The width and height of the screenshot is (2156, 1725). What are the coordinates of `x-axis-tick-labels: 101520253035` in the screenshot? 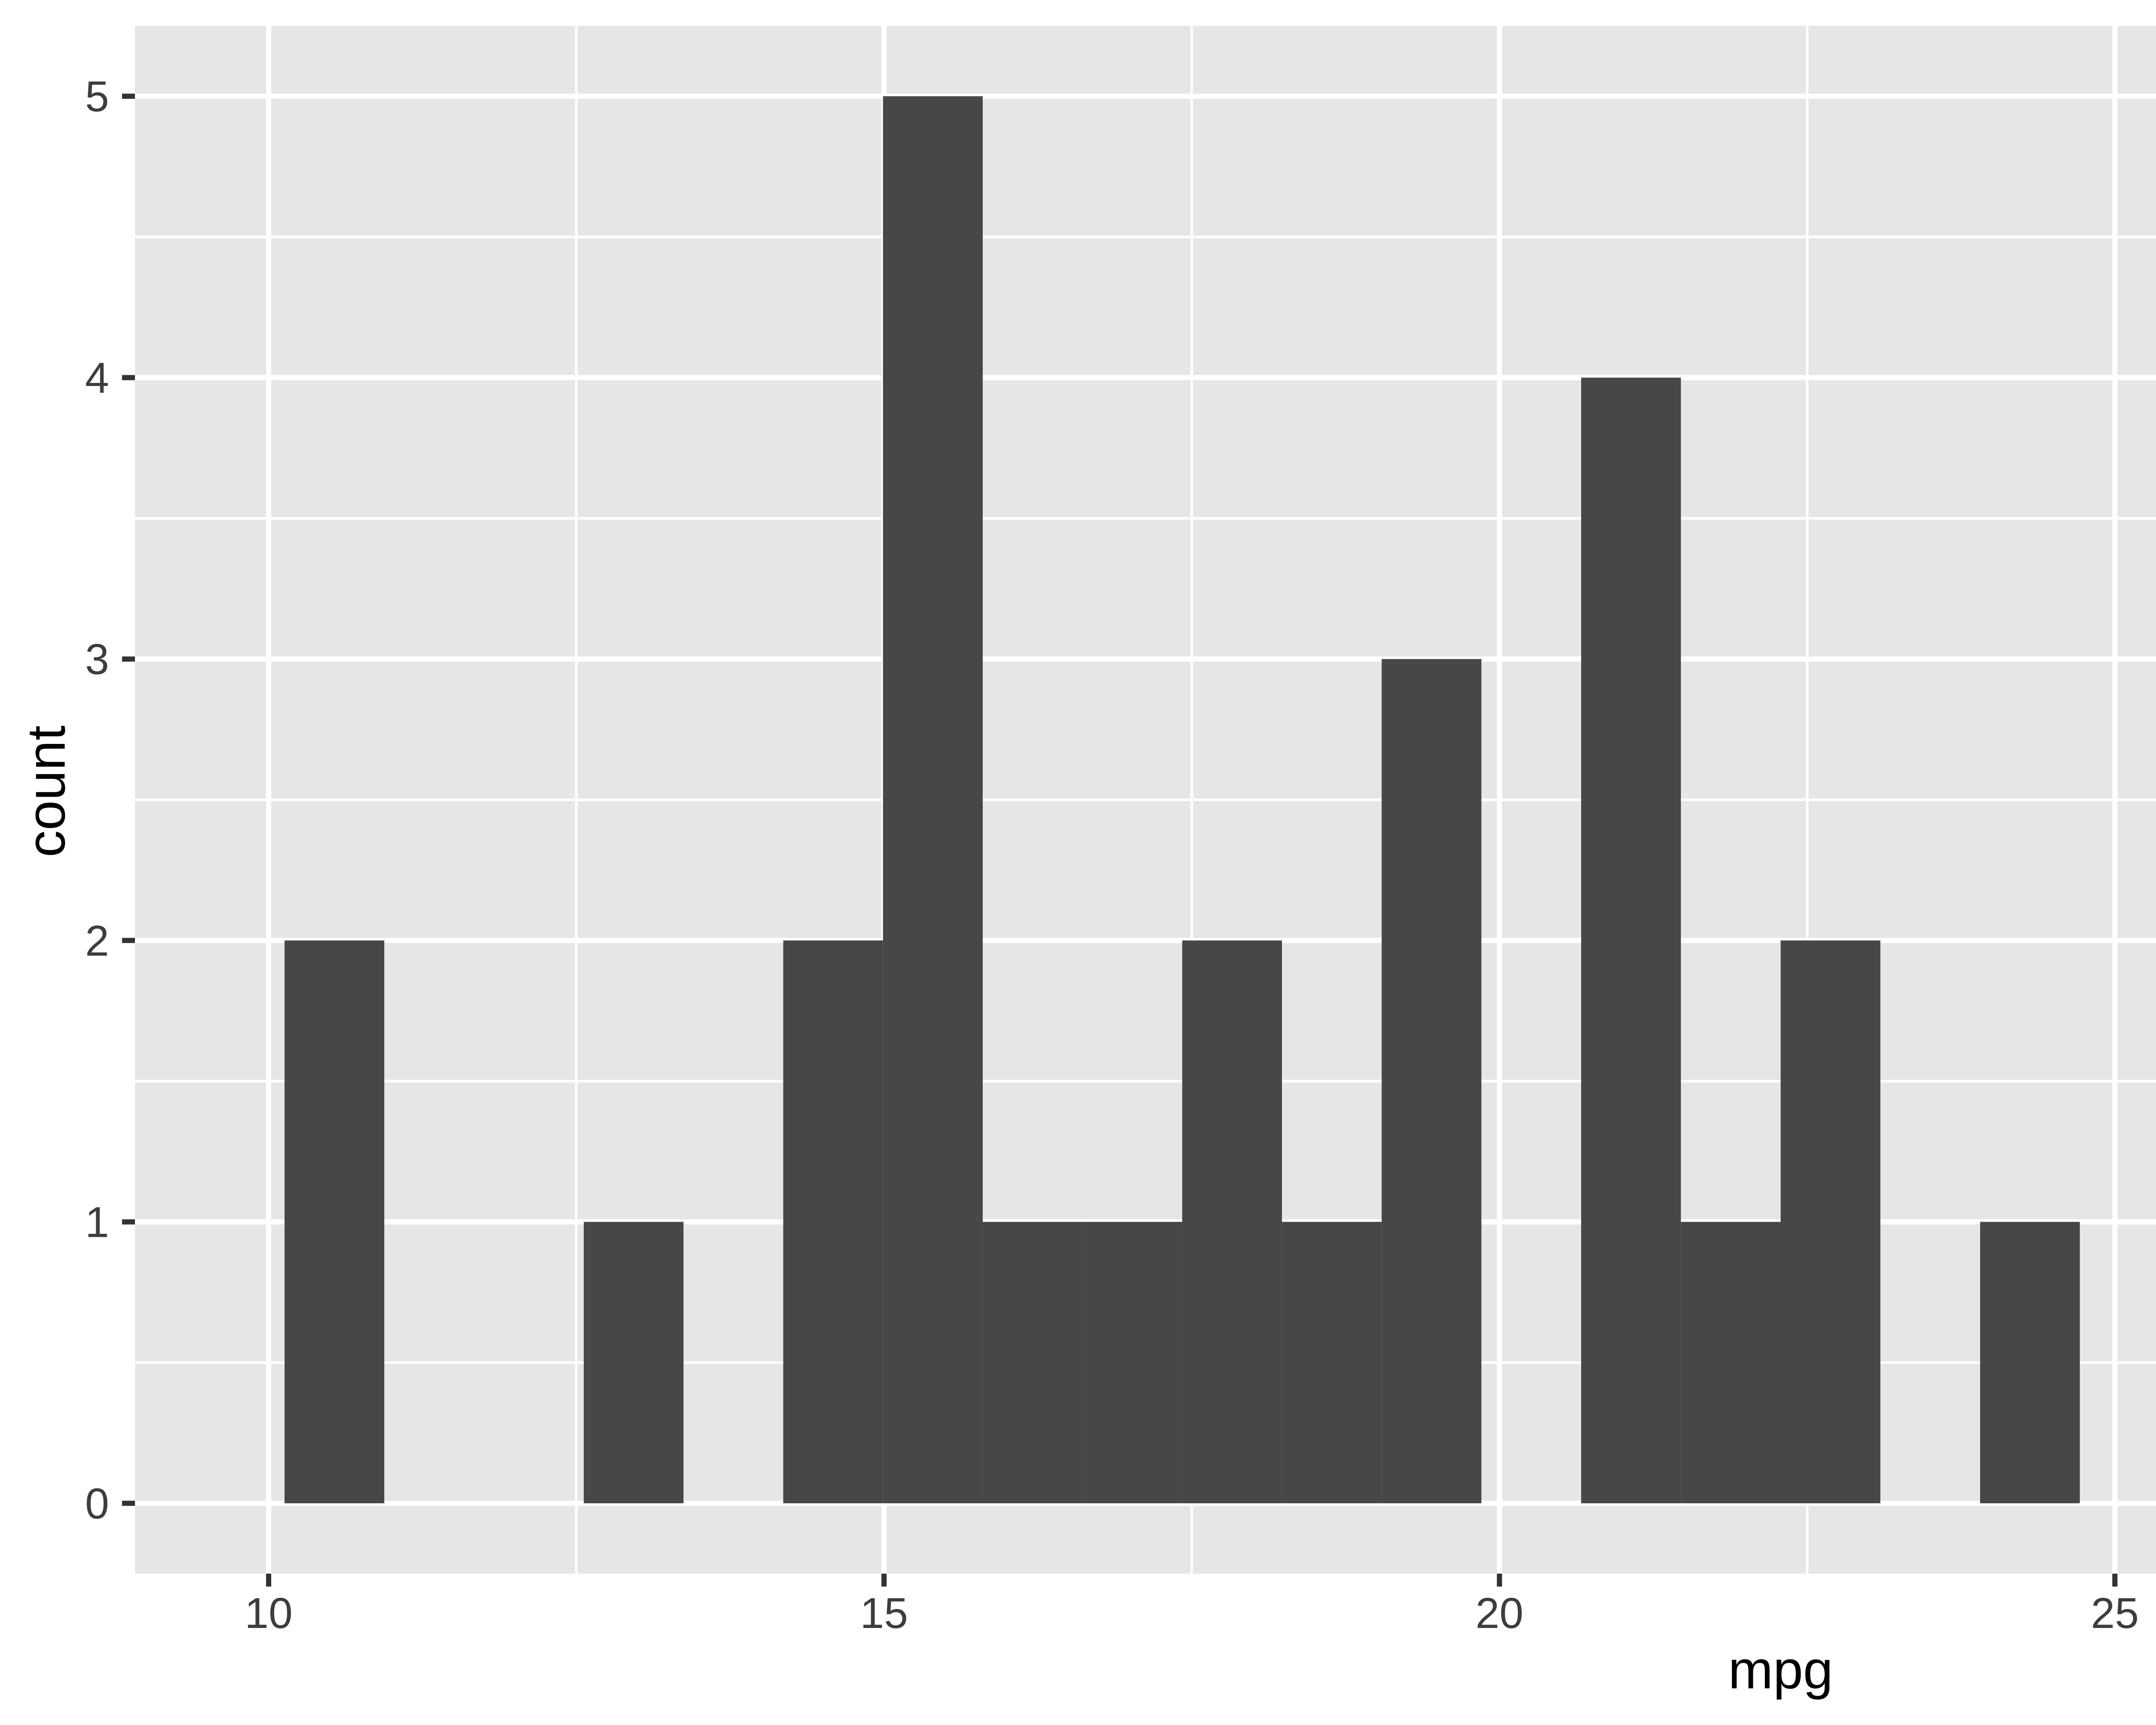 It's located at (1191, 1613).